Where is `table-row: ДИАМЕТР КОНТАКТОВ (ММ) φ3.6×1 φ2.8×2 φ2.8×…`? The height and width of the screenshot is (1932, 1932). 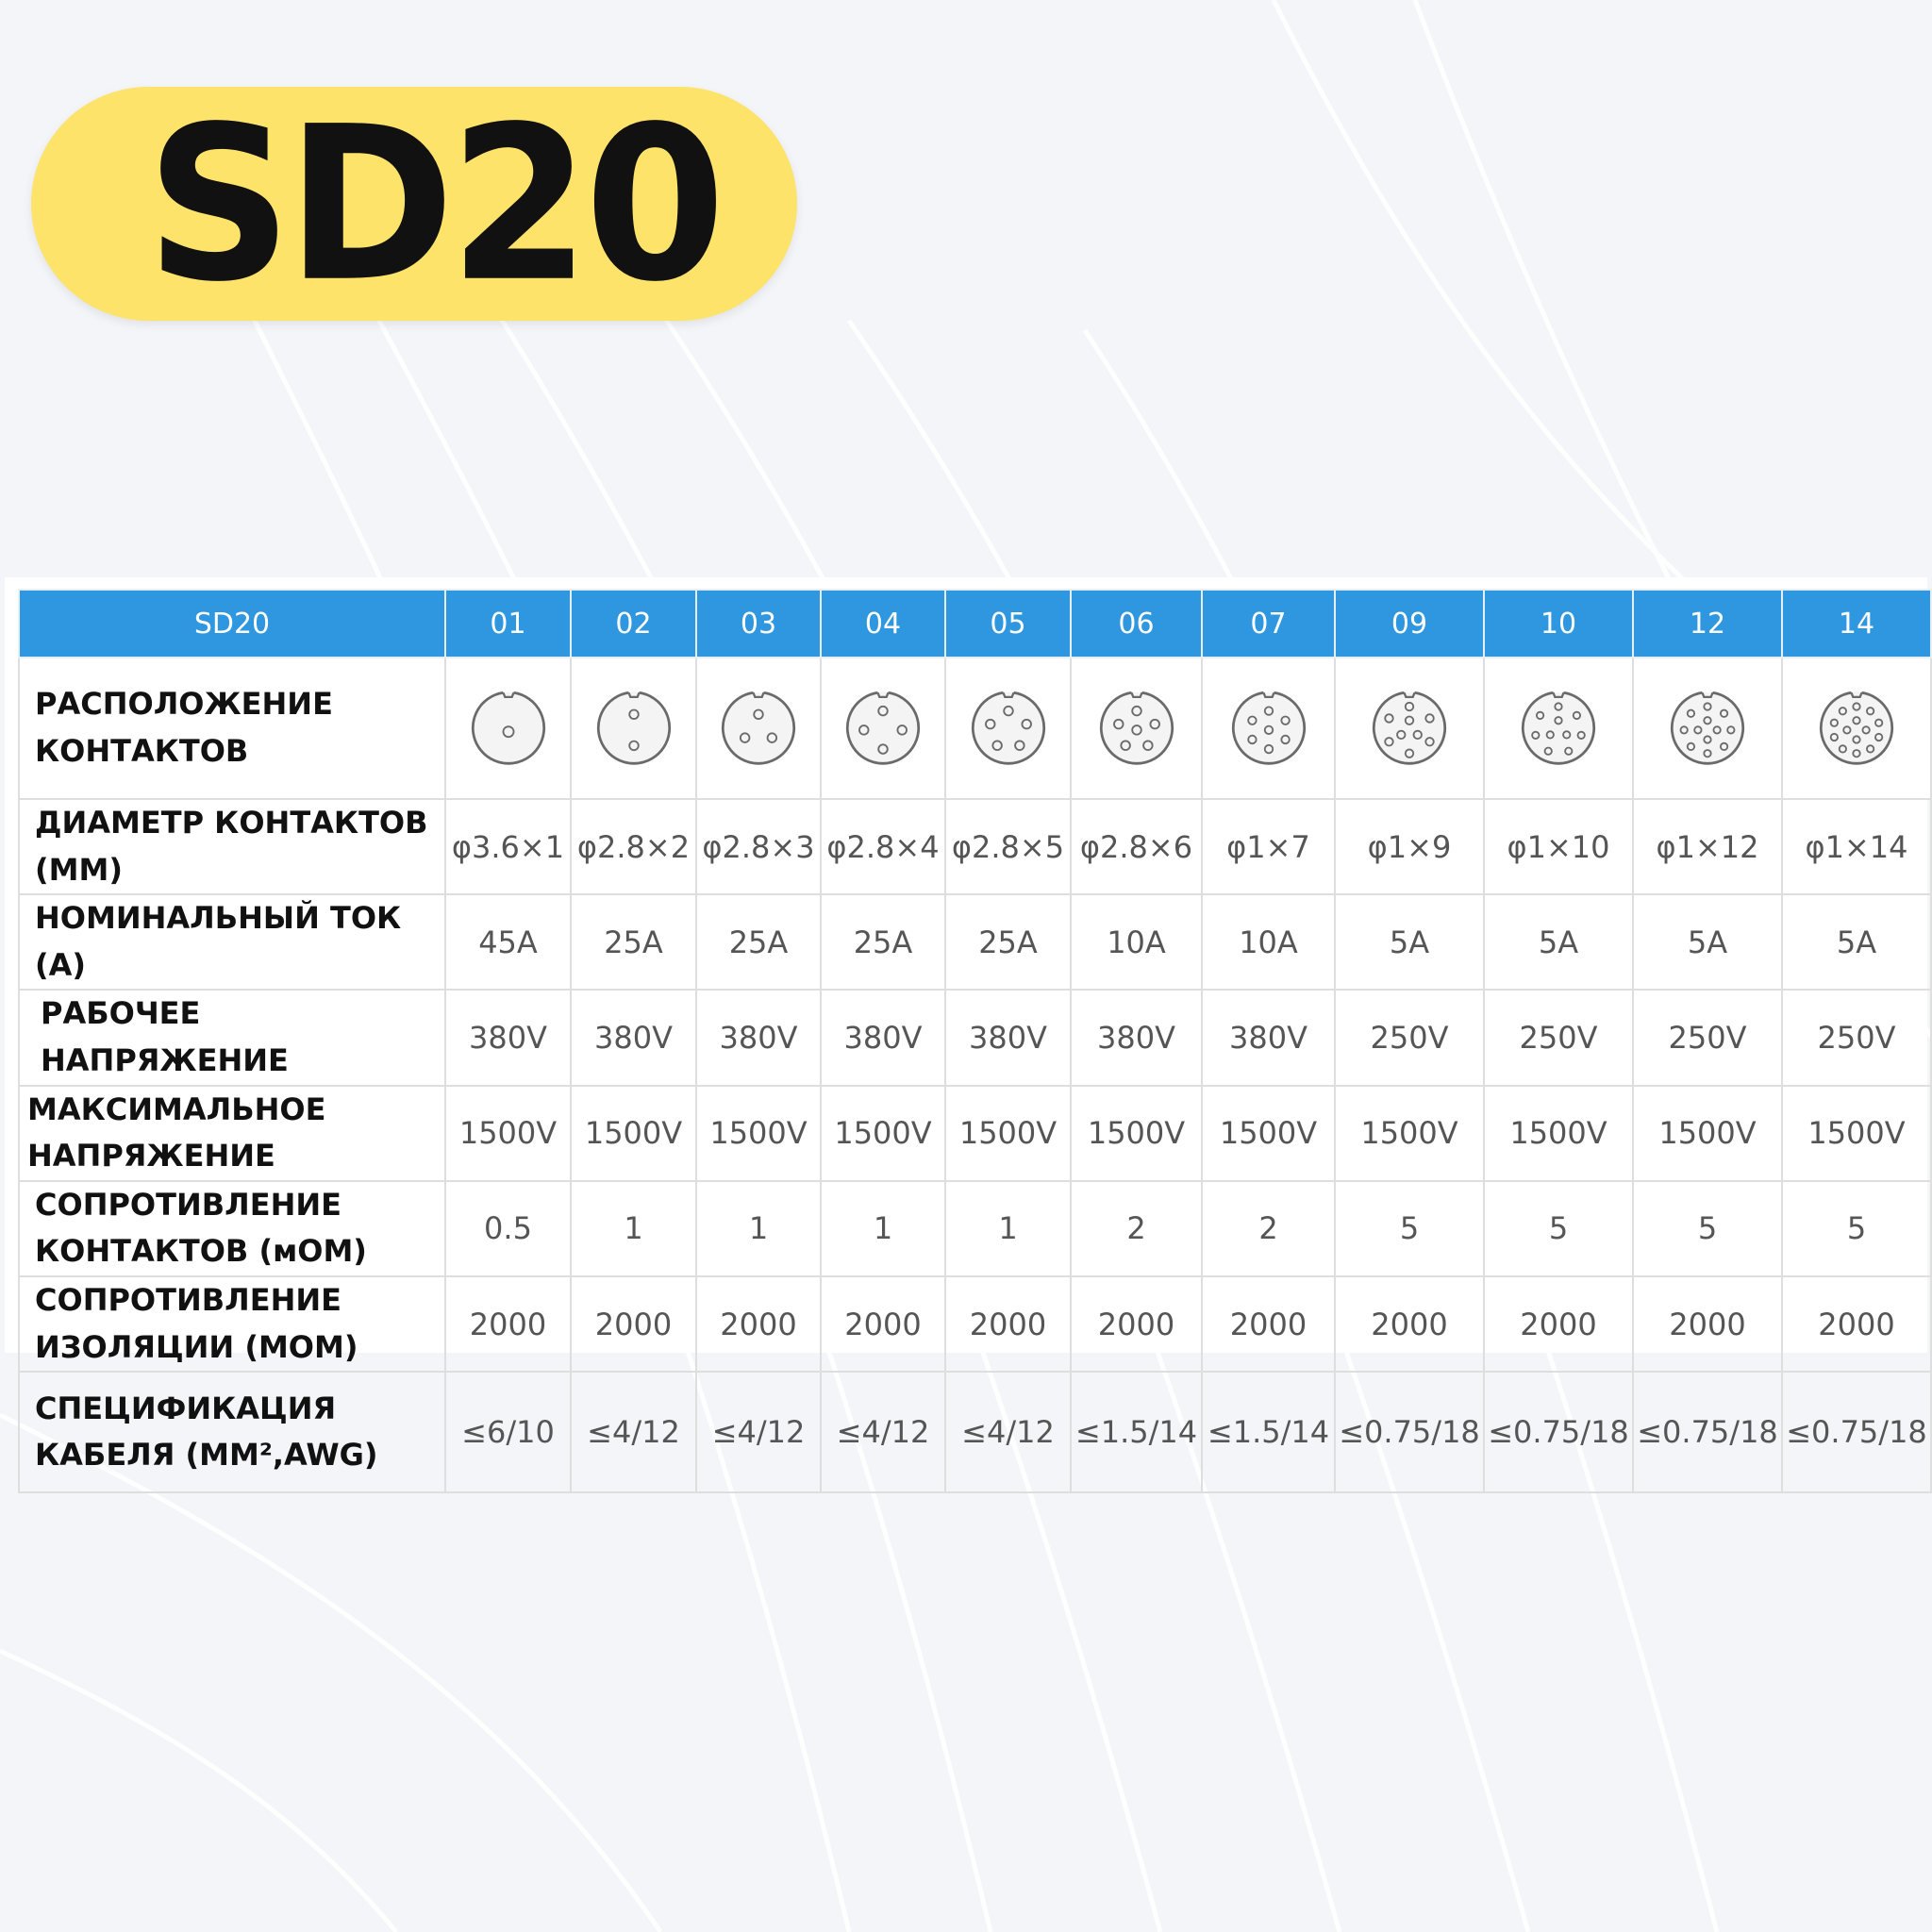
table-row: ДИАМЕТР КОНТАКТОВ (ММ) φ3.6×1 φ2.8×2 φ2.8×… is located at coordinates (975, 846).